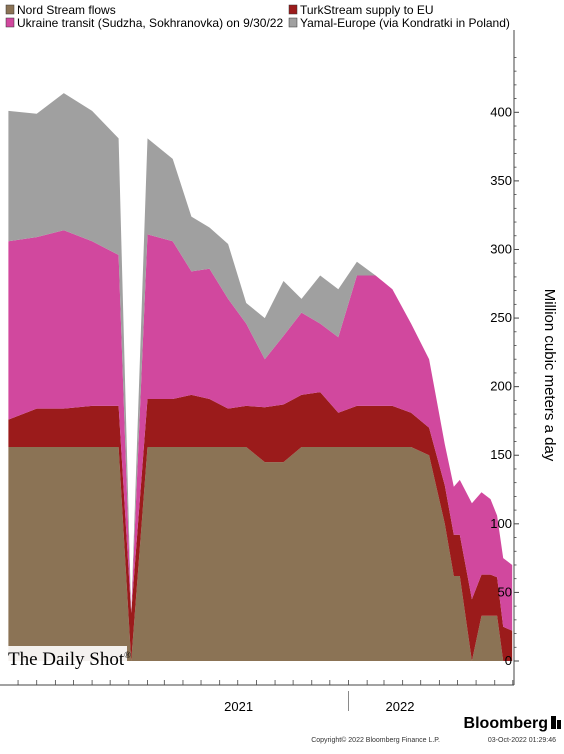 The image size is (564, 754). I want to click on y-tick-label-400: 400, so click(501, 111).